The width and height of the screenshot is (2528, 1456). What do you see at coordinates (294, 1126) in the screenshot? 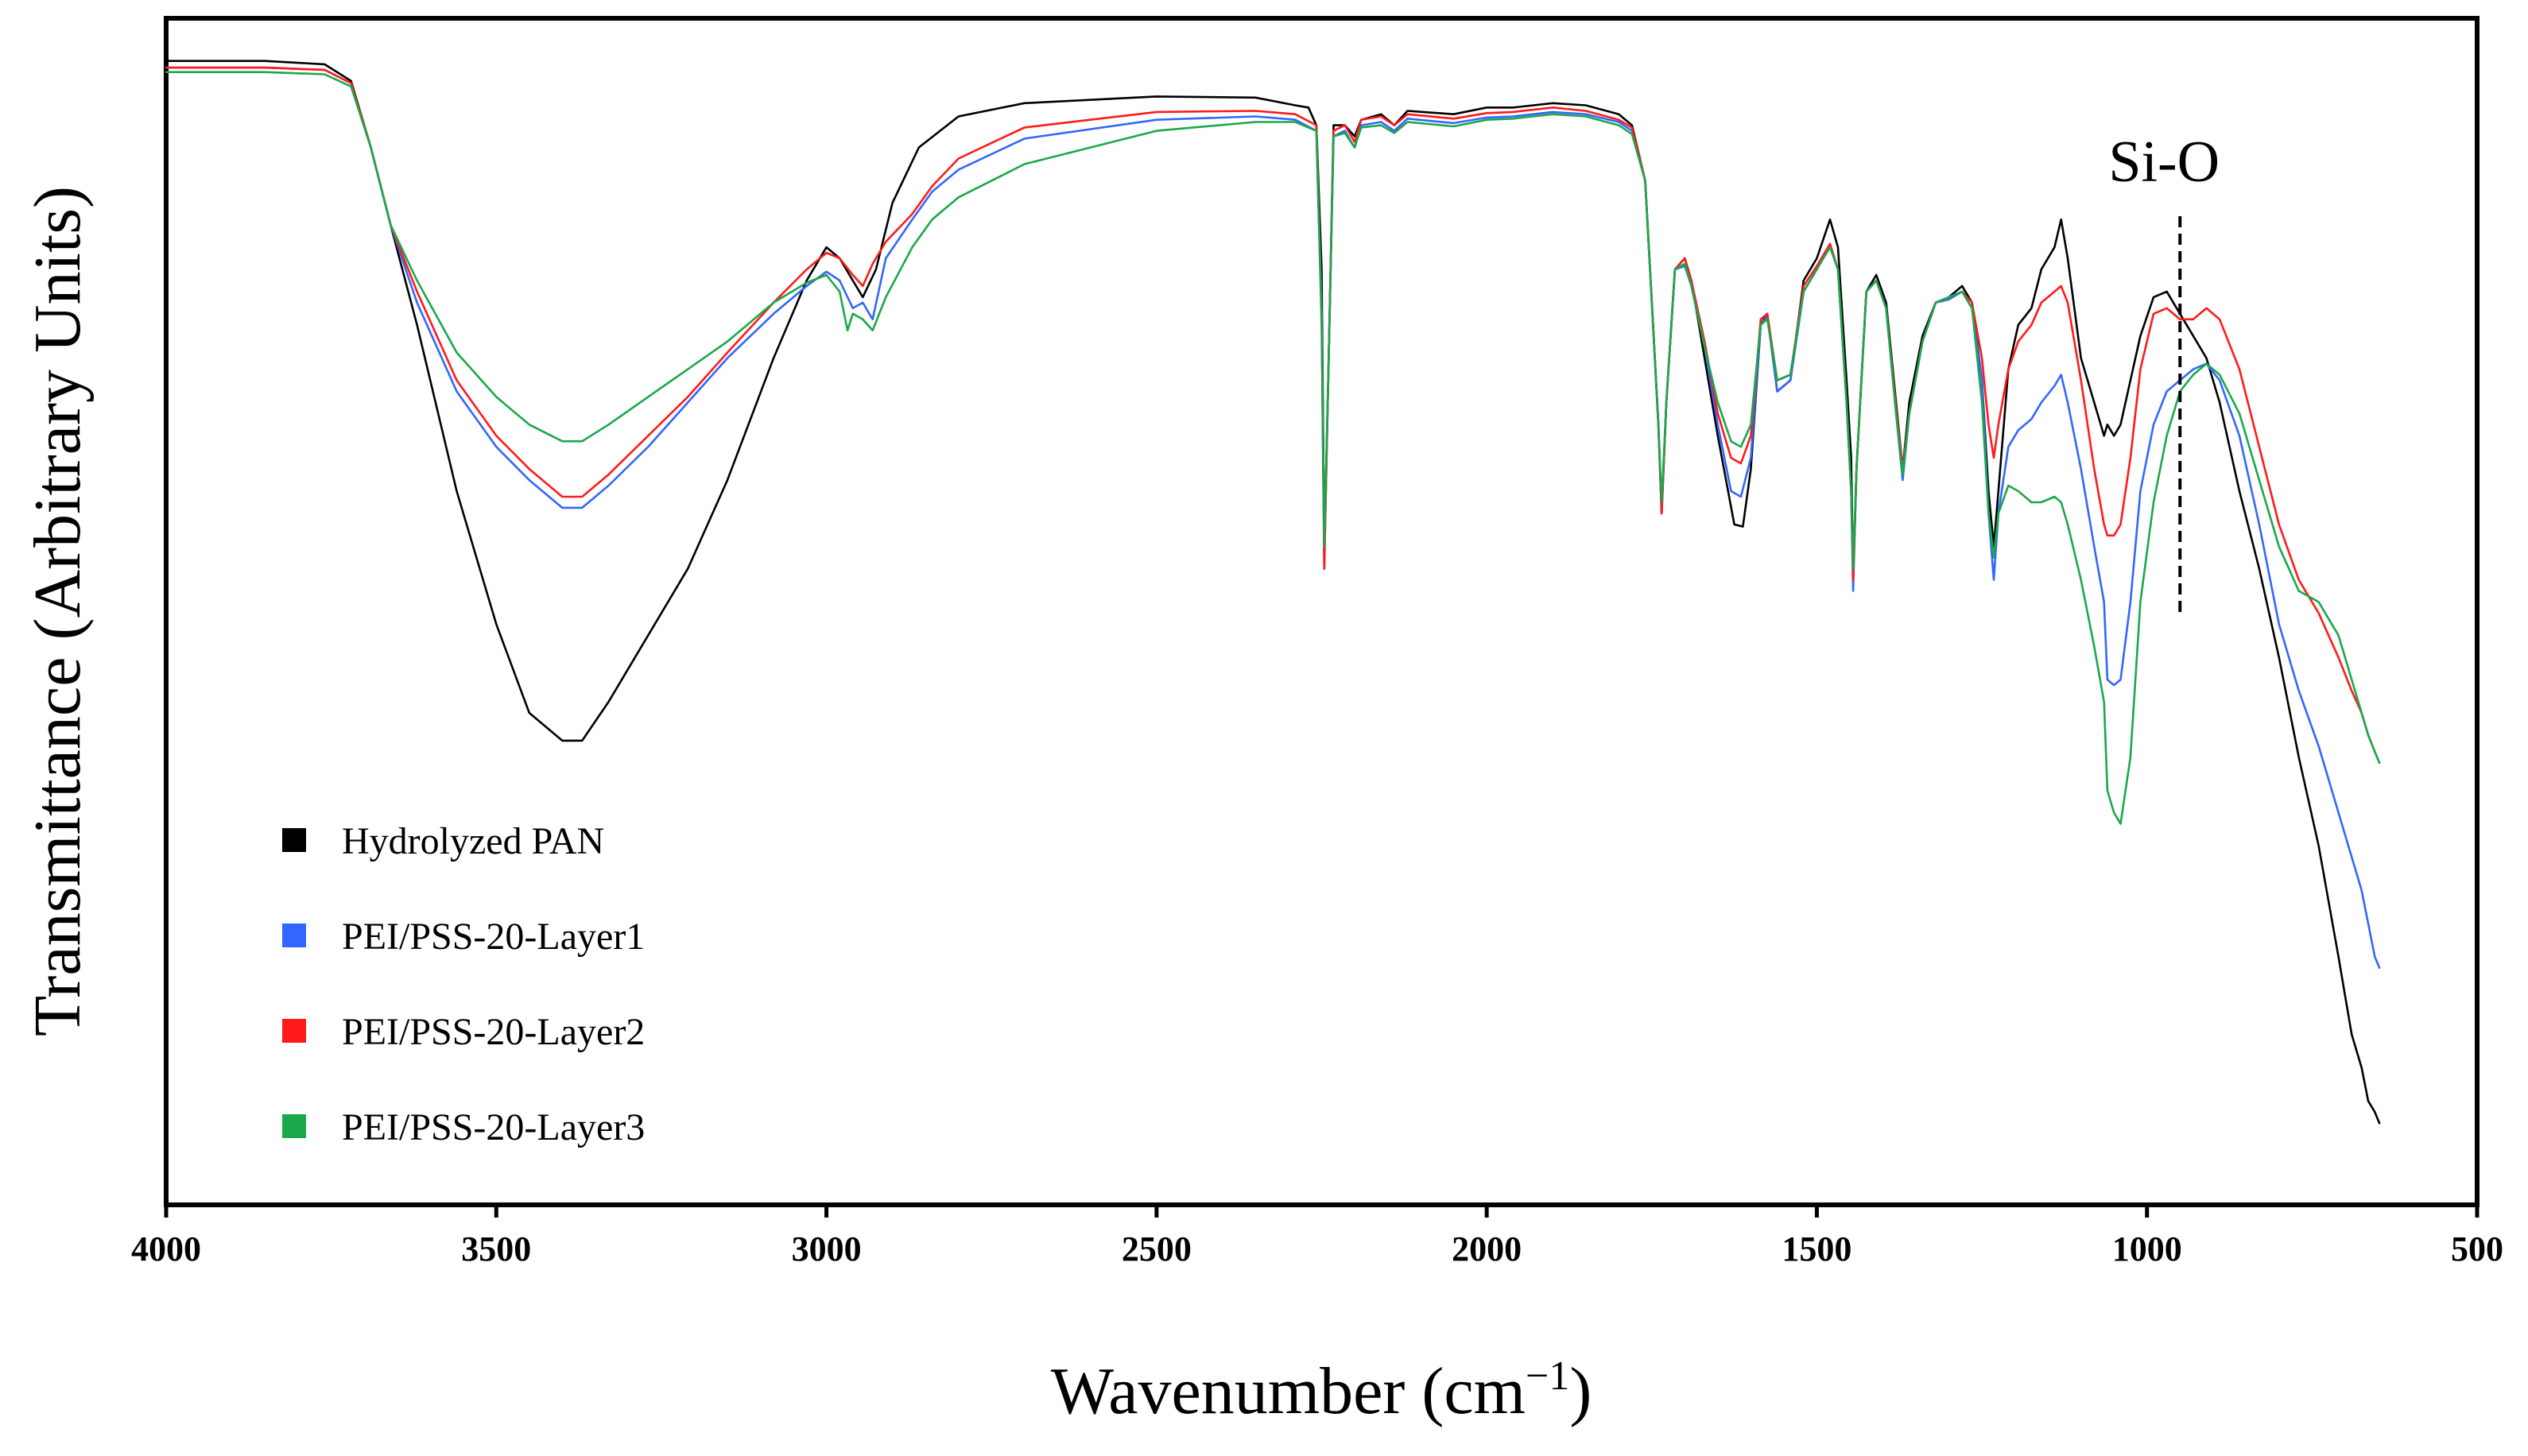
I see `legend-swatch-layer3` at bounding box center [294, 1126].